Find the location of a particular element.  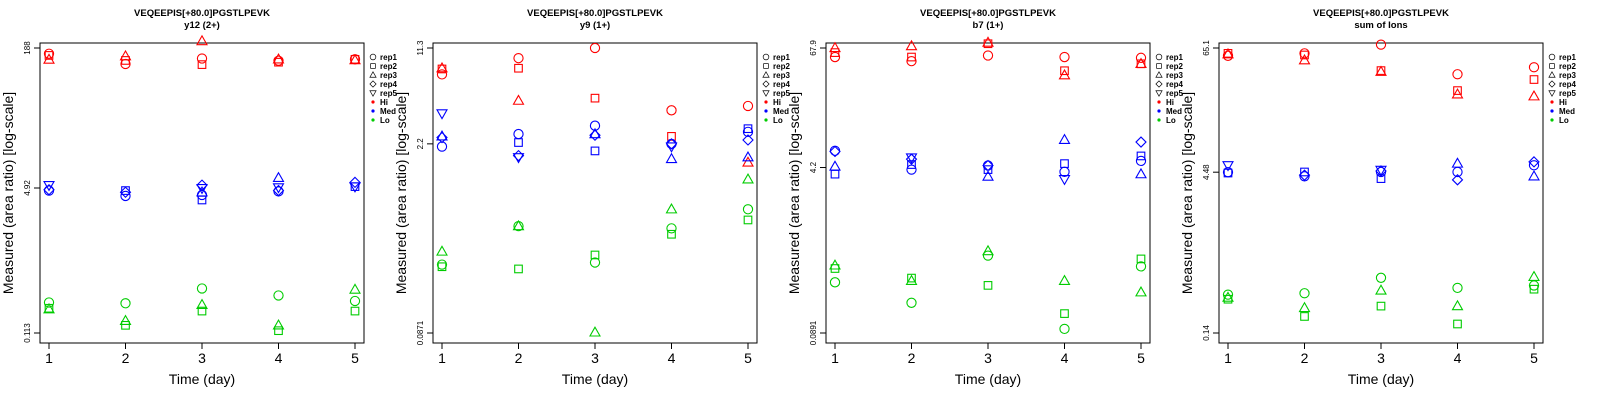

y-tick-label: 11.3 is located at coordinates (420, 48).